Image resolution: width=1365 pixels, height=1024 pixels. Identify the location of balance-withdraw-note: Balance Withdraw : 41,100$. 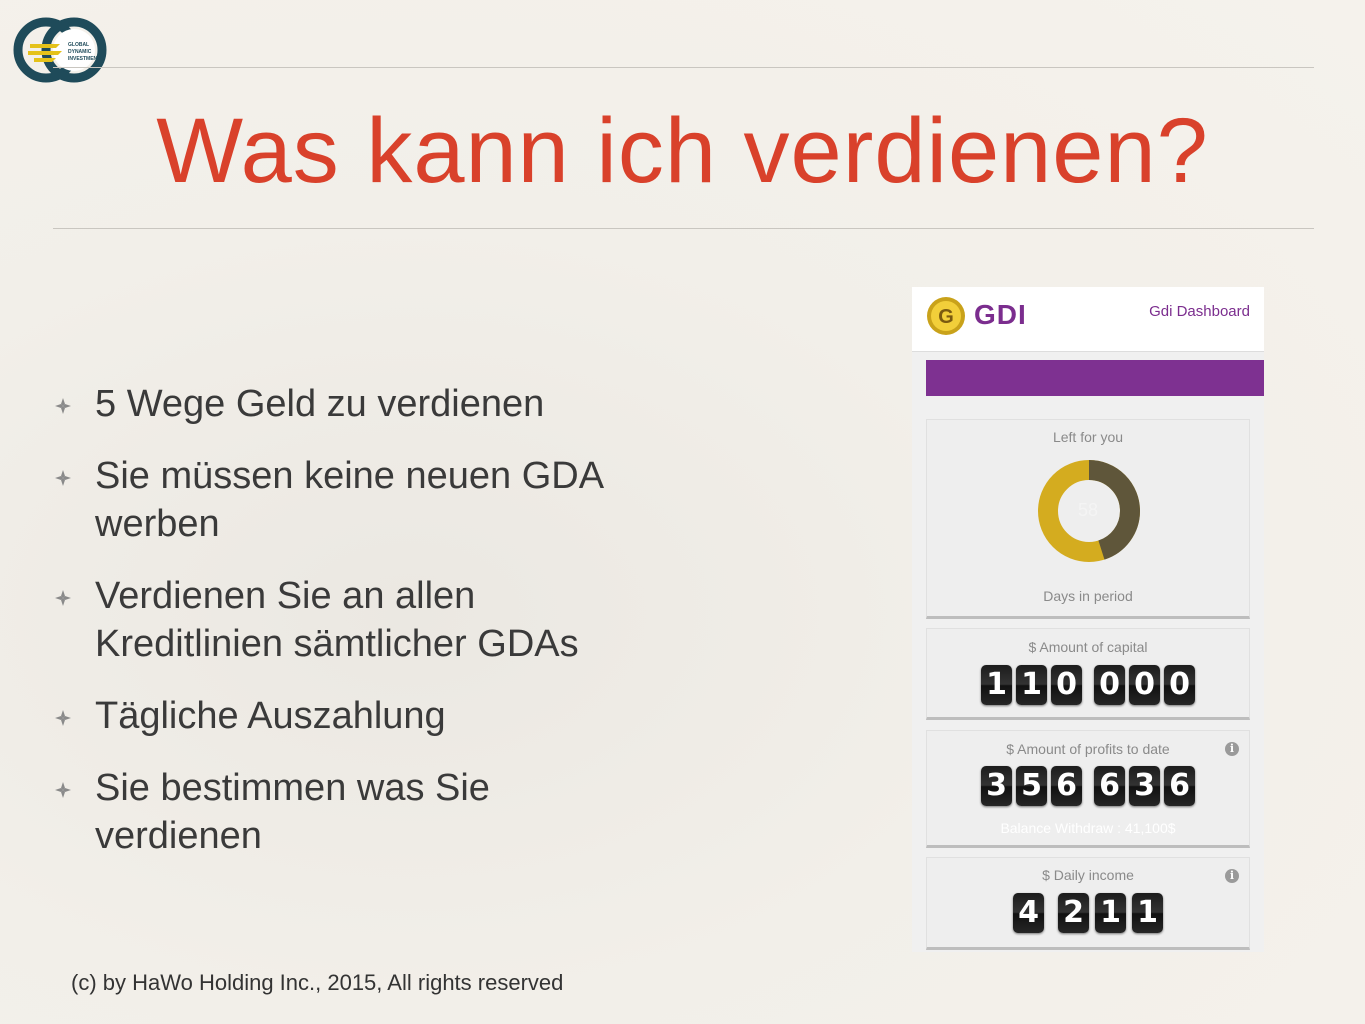
(1088, 828).